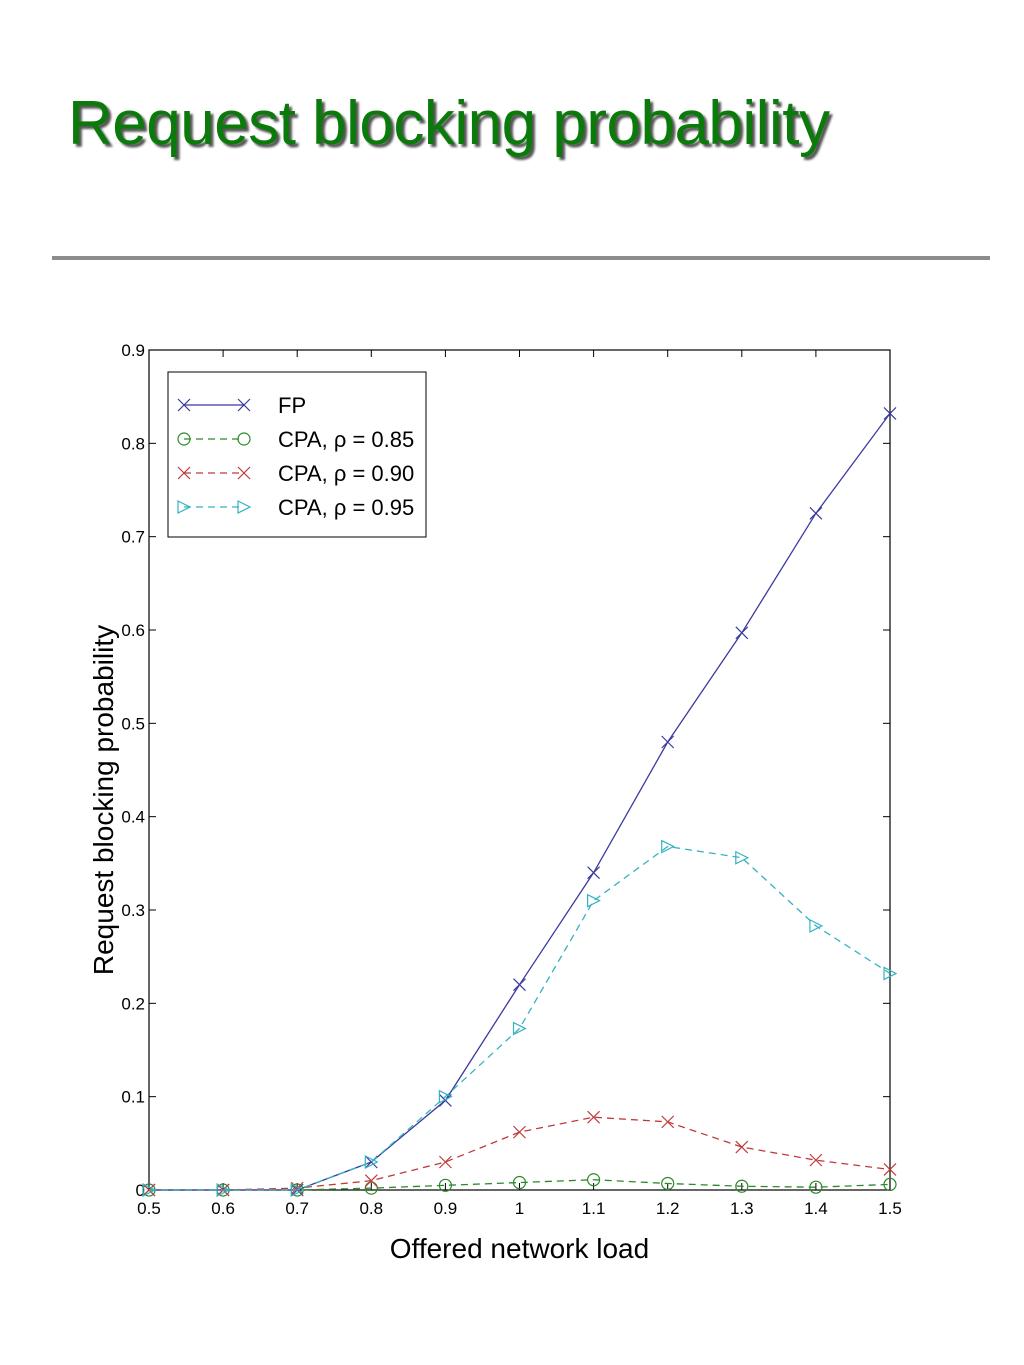 This screenshot has width=1024, height=1365. Describe the element at coordinates (103, 800) in the screenshot. I see `y-axis-label: Request blocking probability` at that location.